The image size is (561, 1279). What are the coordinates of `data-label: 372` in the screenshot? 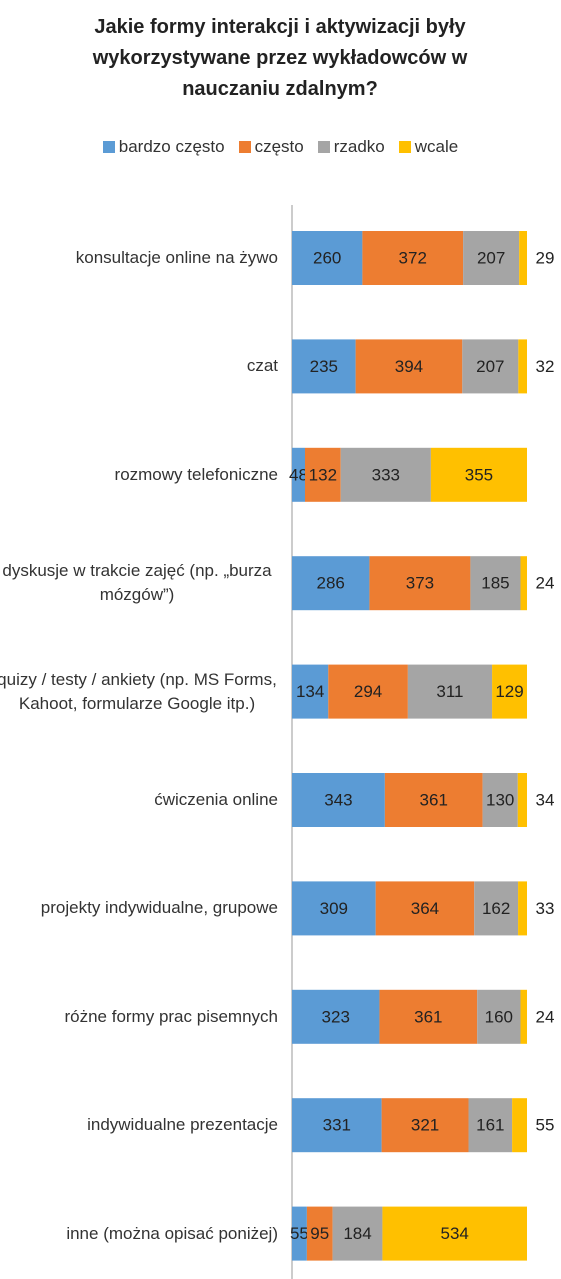 It's located at (413, 257).